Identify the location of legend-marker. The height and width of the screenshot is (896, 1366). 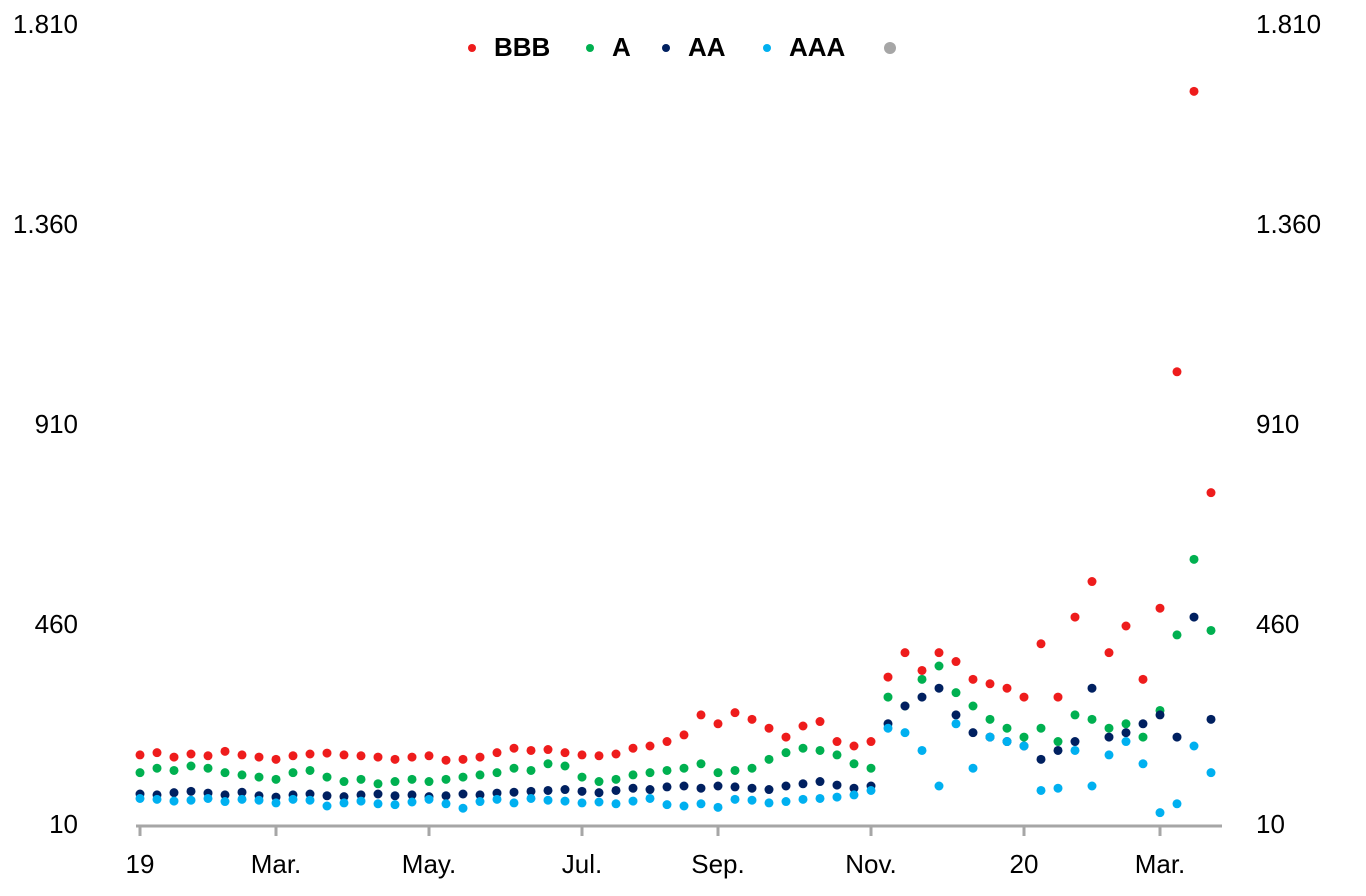
(472, 48).